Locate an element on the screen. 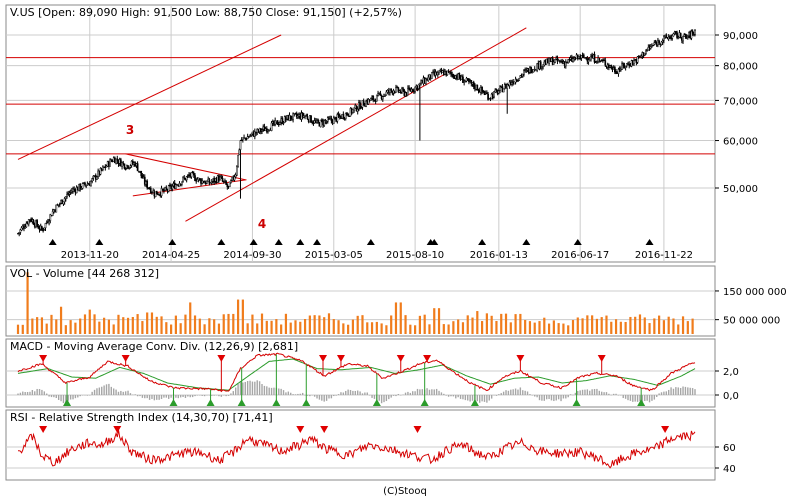  rsi-line is located at coordinates (357, 449).